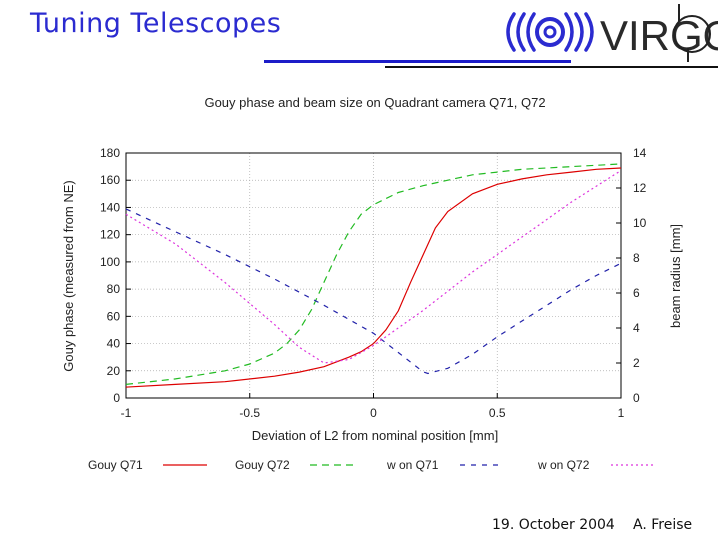 The width and height of the screenshot is (720, 540). I want to click on y-tick-label: 80, so click(114, 289).